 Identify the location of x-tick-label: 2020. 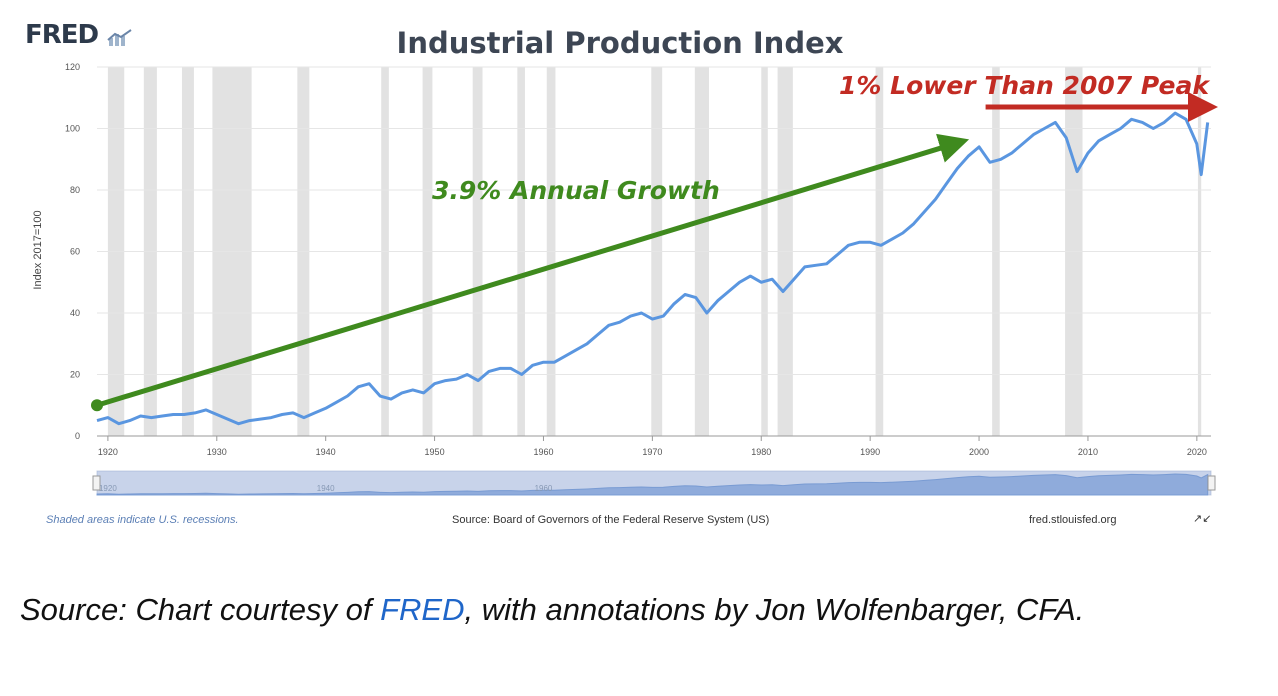
(1197, 452).